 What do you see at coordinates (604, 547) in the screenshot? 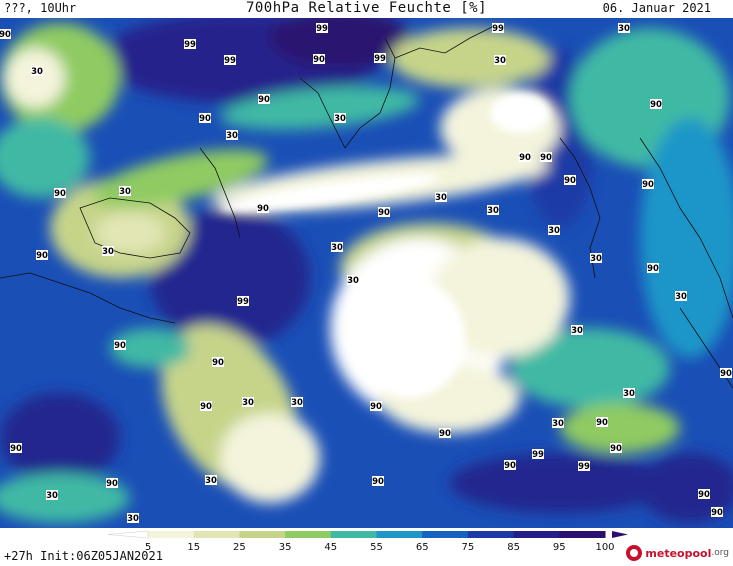
I see `colorbar-tick-label: 100` at bounding box center [604, 547].